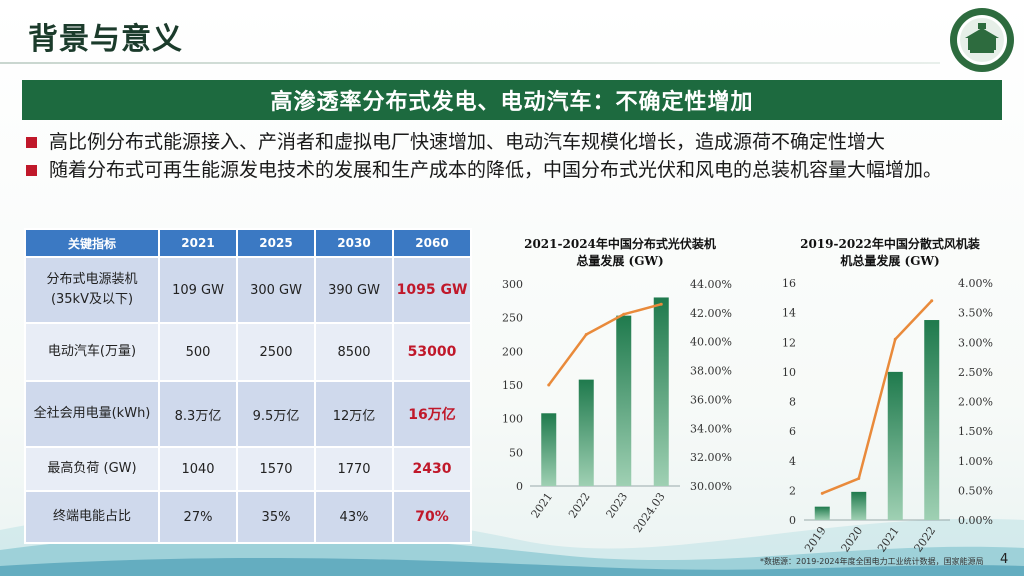  What do you see at coordinates (276, 469) in the screenshot?
I see `table-cell: 1570` at bounding box center [276, 469].